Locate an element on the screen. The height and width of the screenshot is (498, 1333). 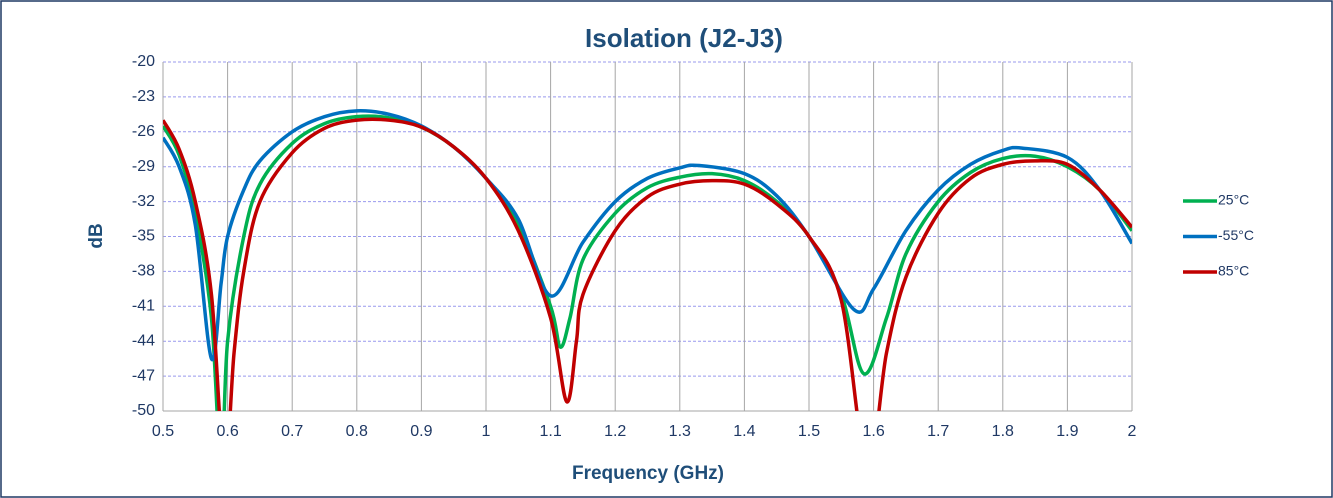
y-tick-label: -44 is located at coordinates (143, 340).